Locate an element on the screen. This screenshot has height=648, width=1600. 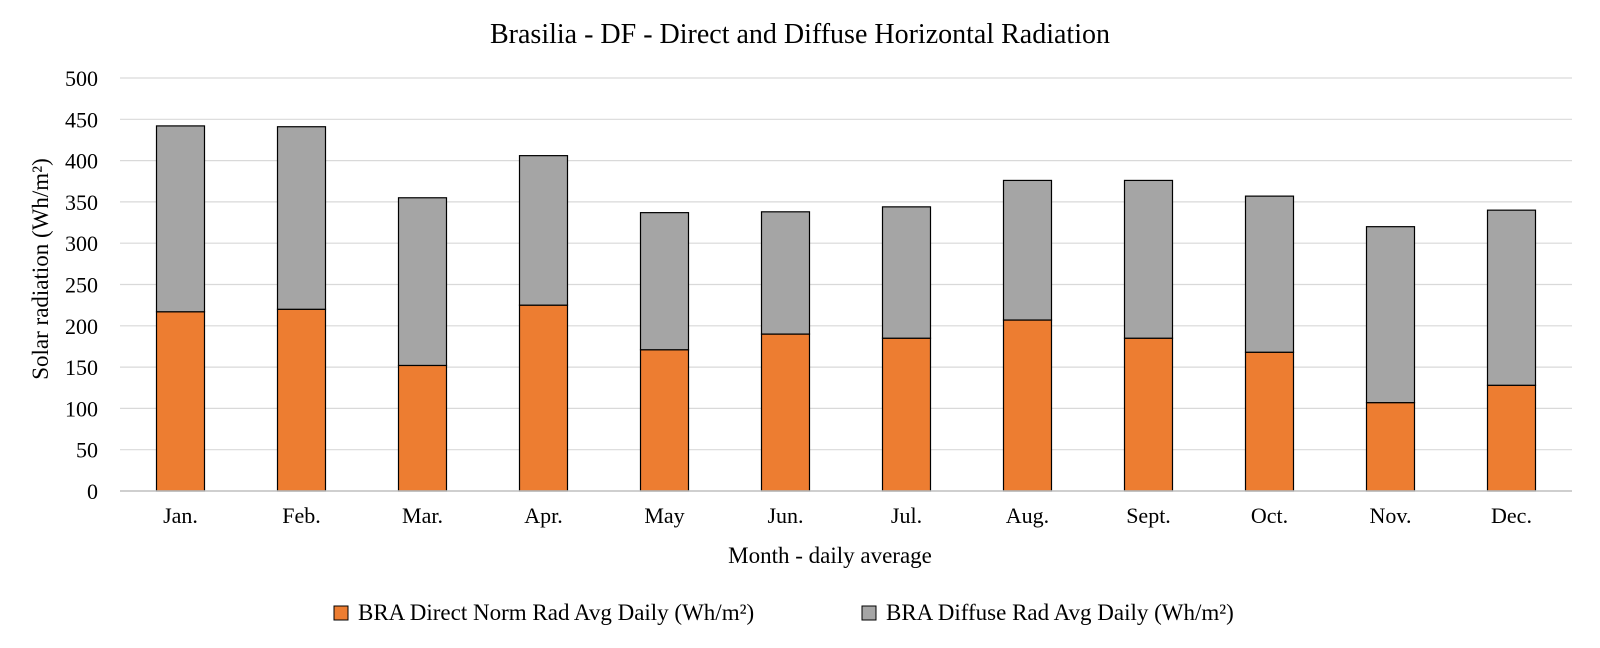
x-tick-label: Apr. is located at coordinates (543, 515).